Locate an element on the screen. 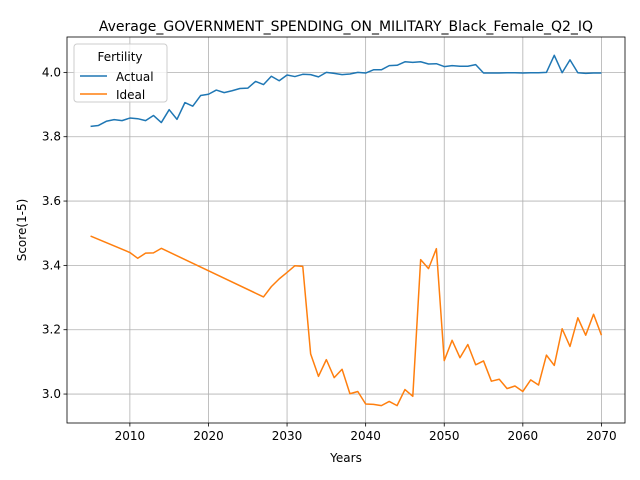 The width and height of the screenshot is (640, 480). x-tick-label: 2010 is located at coordinates (130, 436).